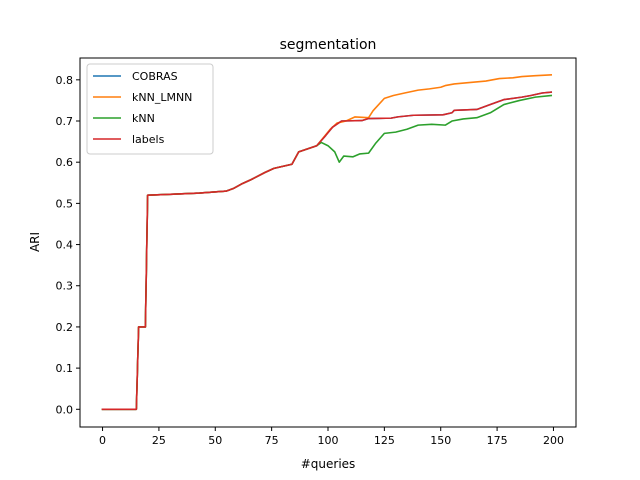 This screenshot has height=480, width=640. What do you see at coordinates (497, 440) in the screenshot?
I see `x-tick-label: 175` at bounding box center [497, 440].